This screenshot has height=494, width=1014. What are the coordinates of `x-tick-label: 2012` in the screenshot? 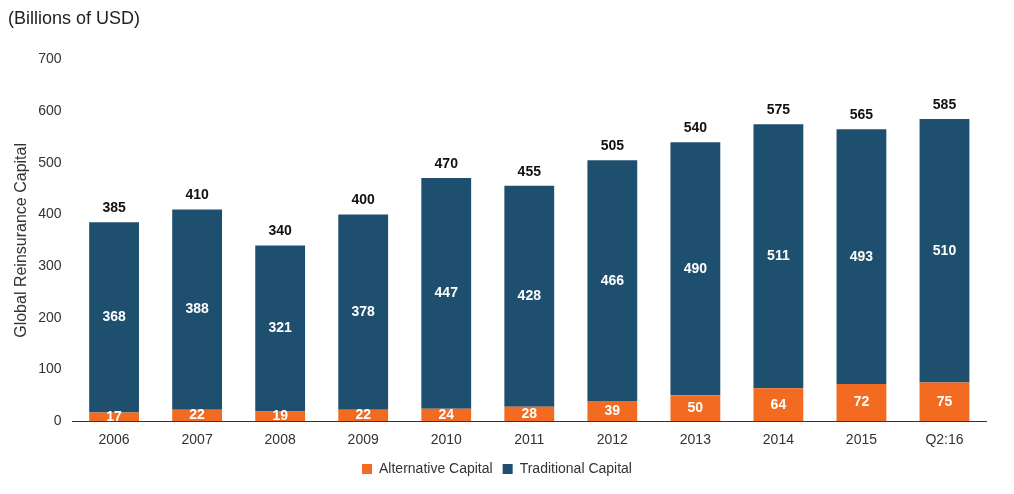 It's located at (612, 439).